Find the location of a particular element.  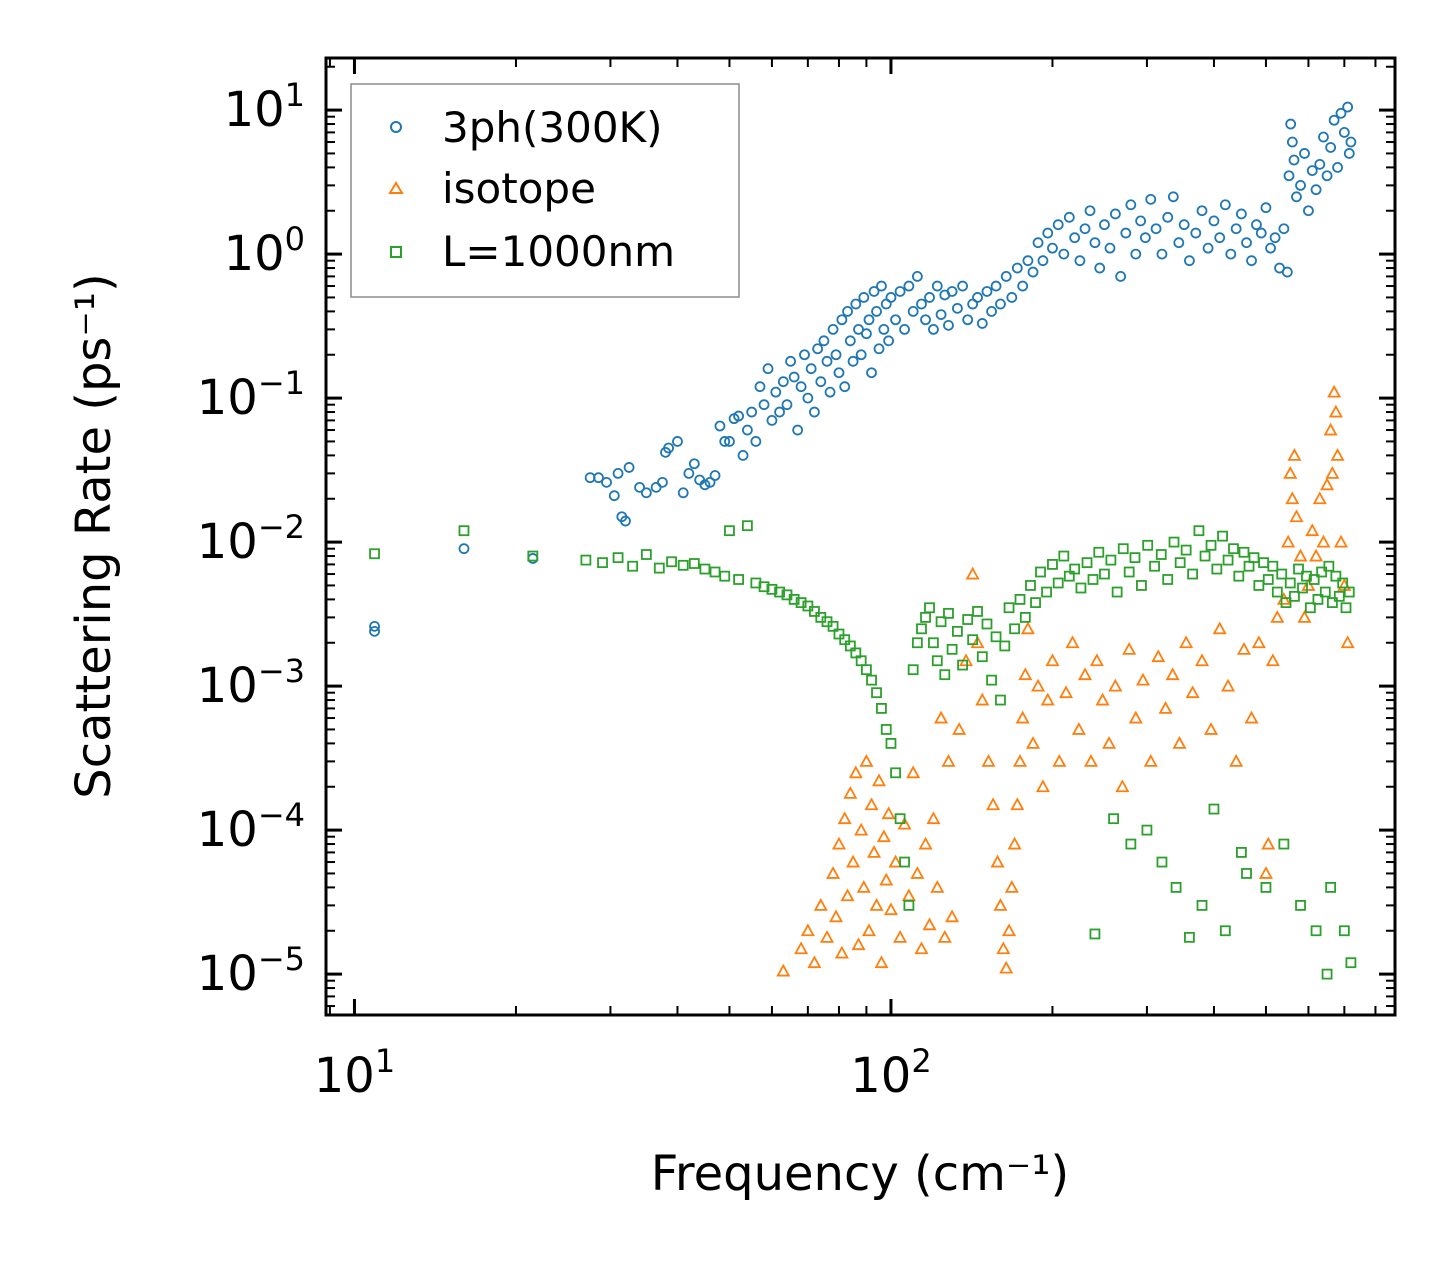

y-tick-label: 10⁻² is located at coordinates (251, 539).